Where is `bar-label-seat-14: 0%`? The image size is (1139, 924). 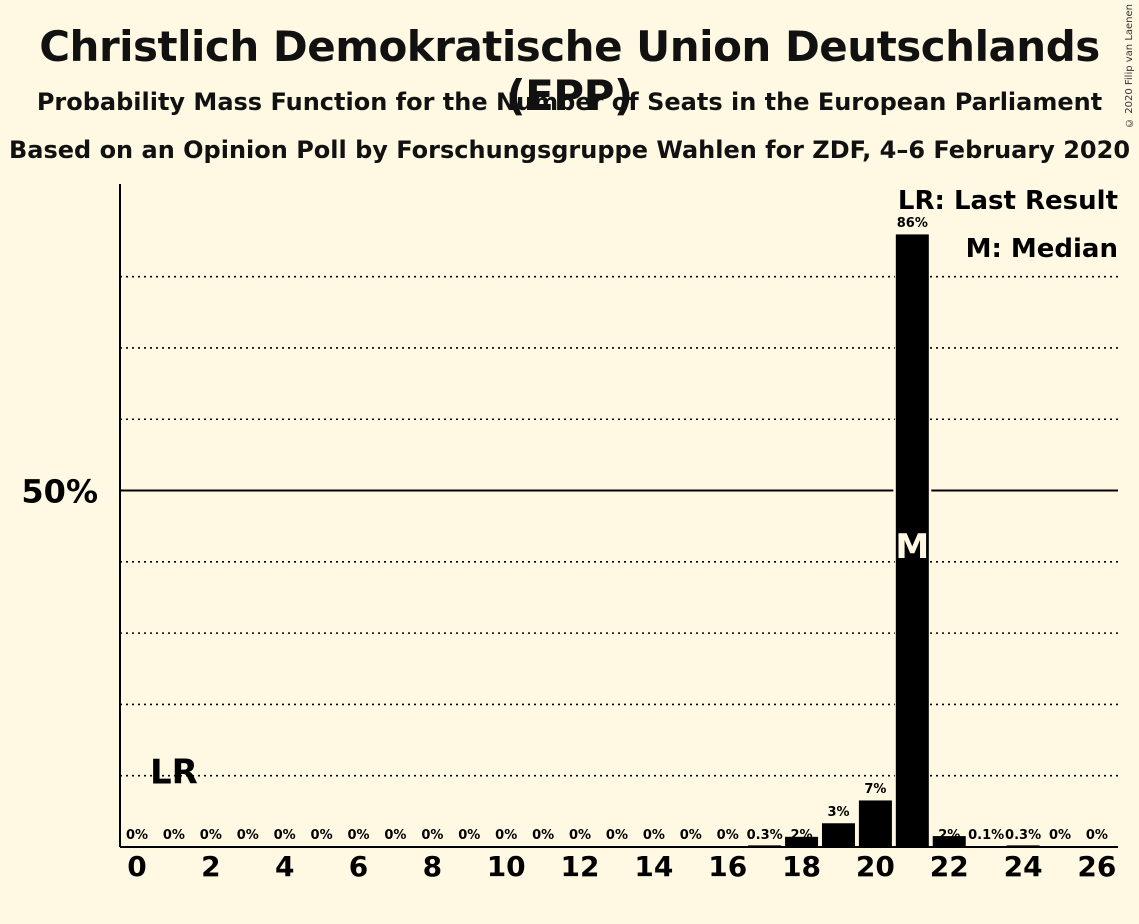
bar-label-seat-14: 0% is located at coordinates (654, 835).